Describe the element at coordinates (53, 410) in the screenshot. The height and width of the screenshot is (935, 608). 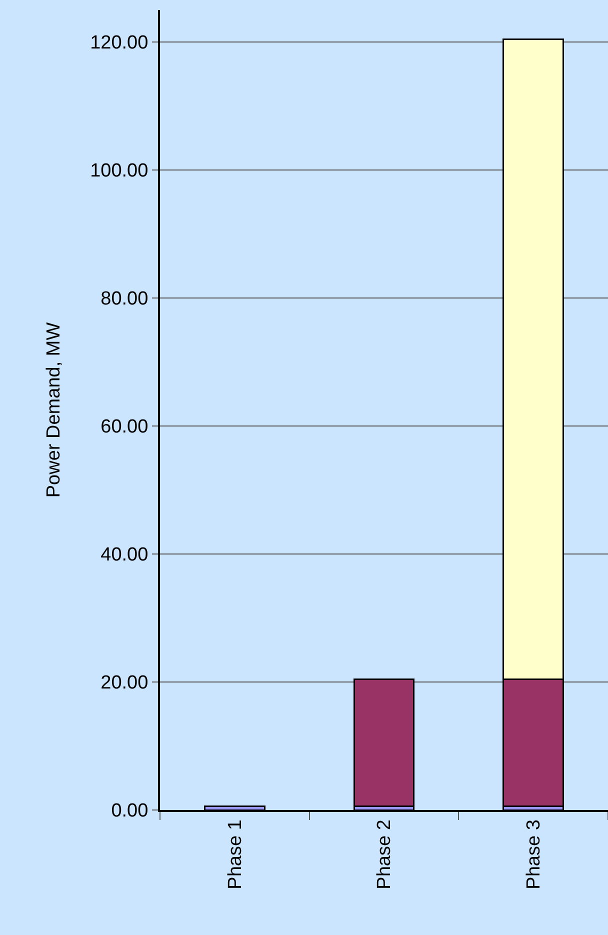
I see `y-axis-title: Power Demand, MW` at that location.